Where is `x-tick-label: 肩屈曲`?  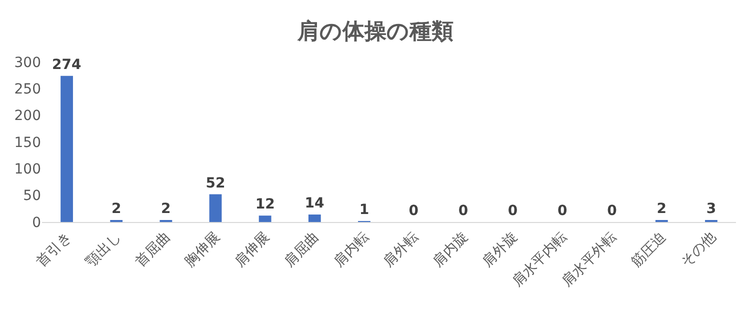 x-tick-label: 肩屈曲 is located at coordinates (301, 249).